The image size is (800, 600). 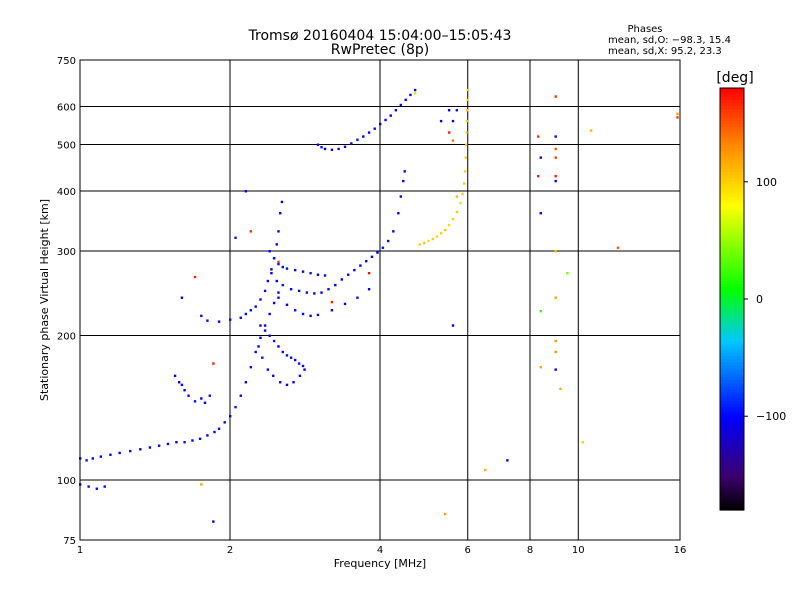 I want to click on x-tick-label: 10, so click(x=578, y=550).